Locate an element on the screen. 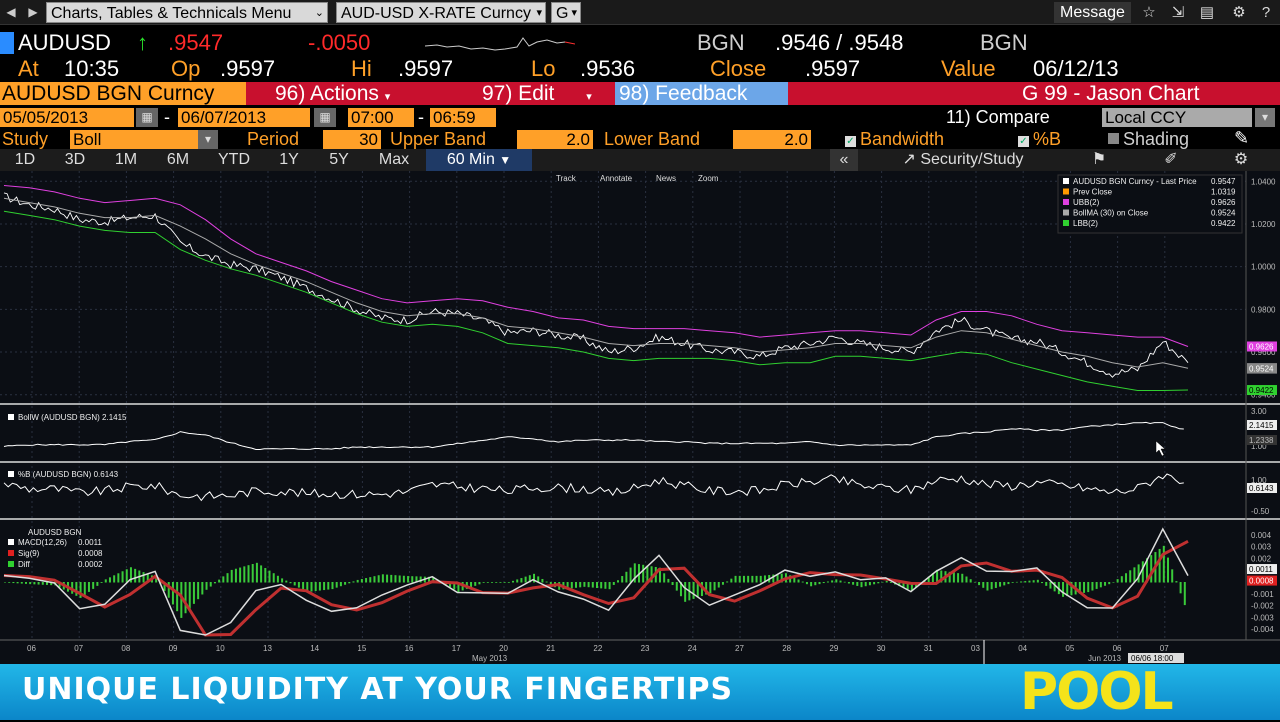 This screenshot has height=722, width=1280. percent-b-checkbox: ✓ %B is located at coordinates (1039, 139).